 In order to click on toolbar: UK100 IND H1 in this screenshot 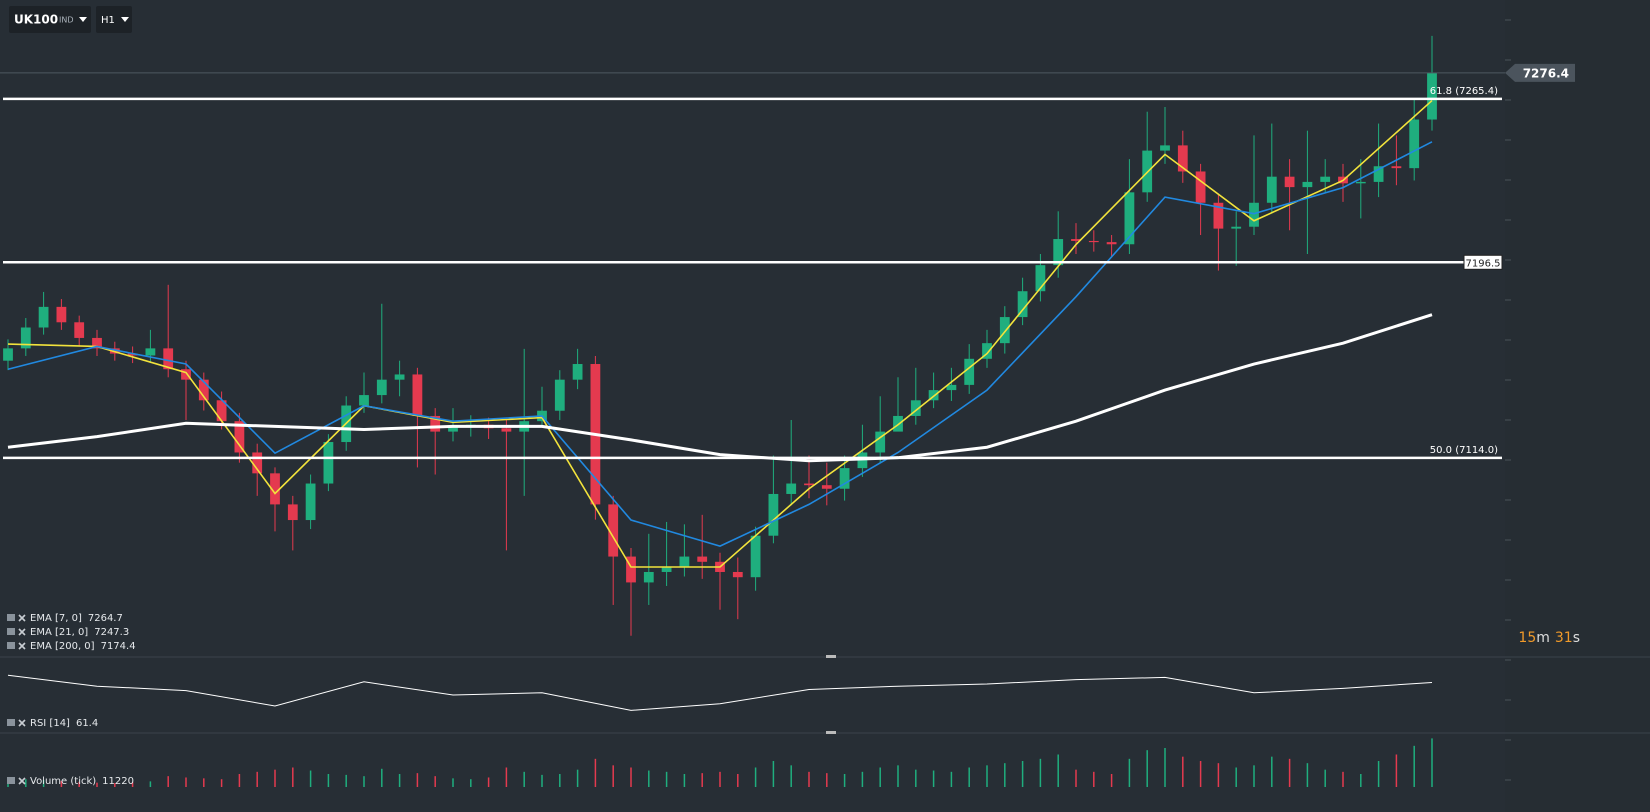, I will do `click(70, 19)`.